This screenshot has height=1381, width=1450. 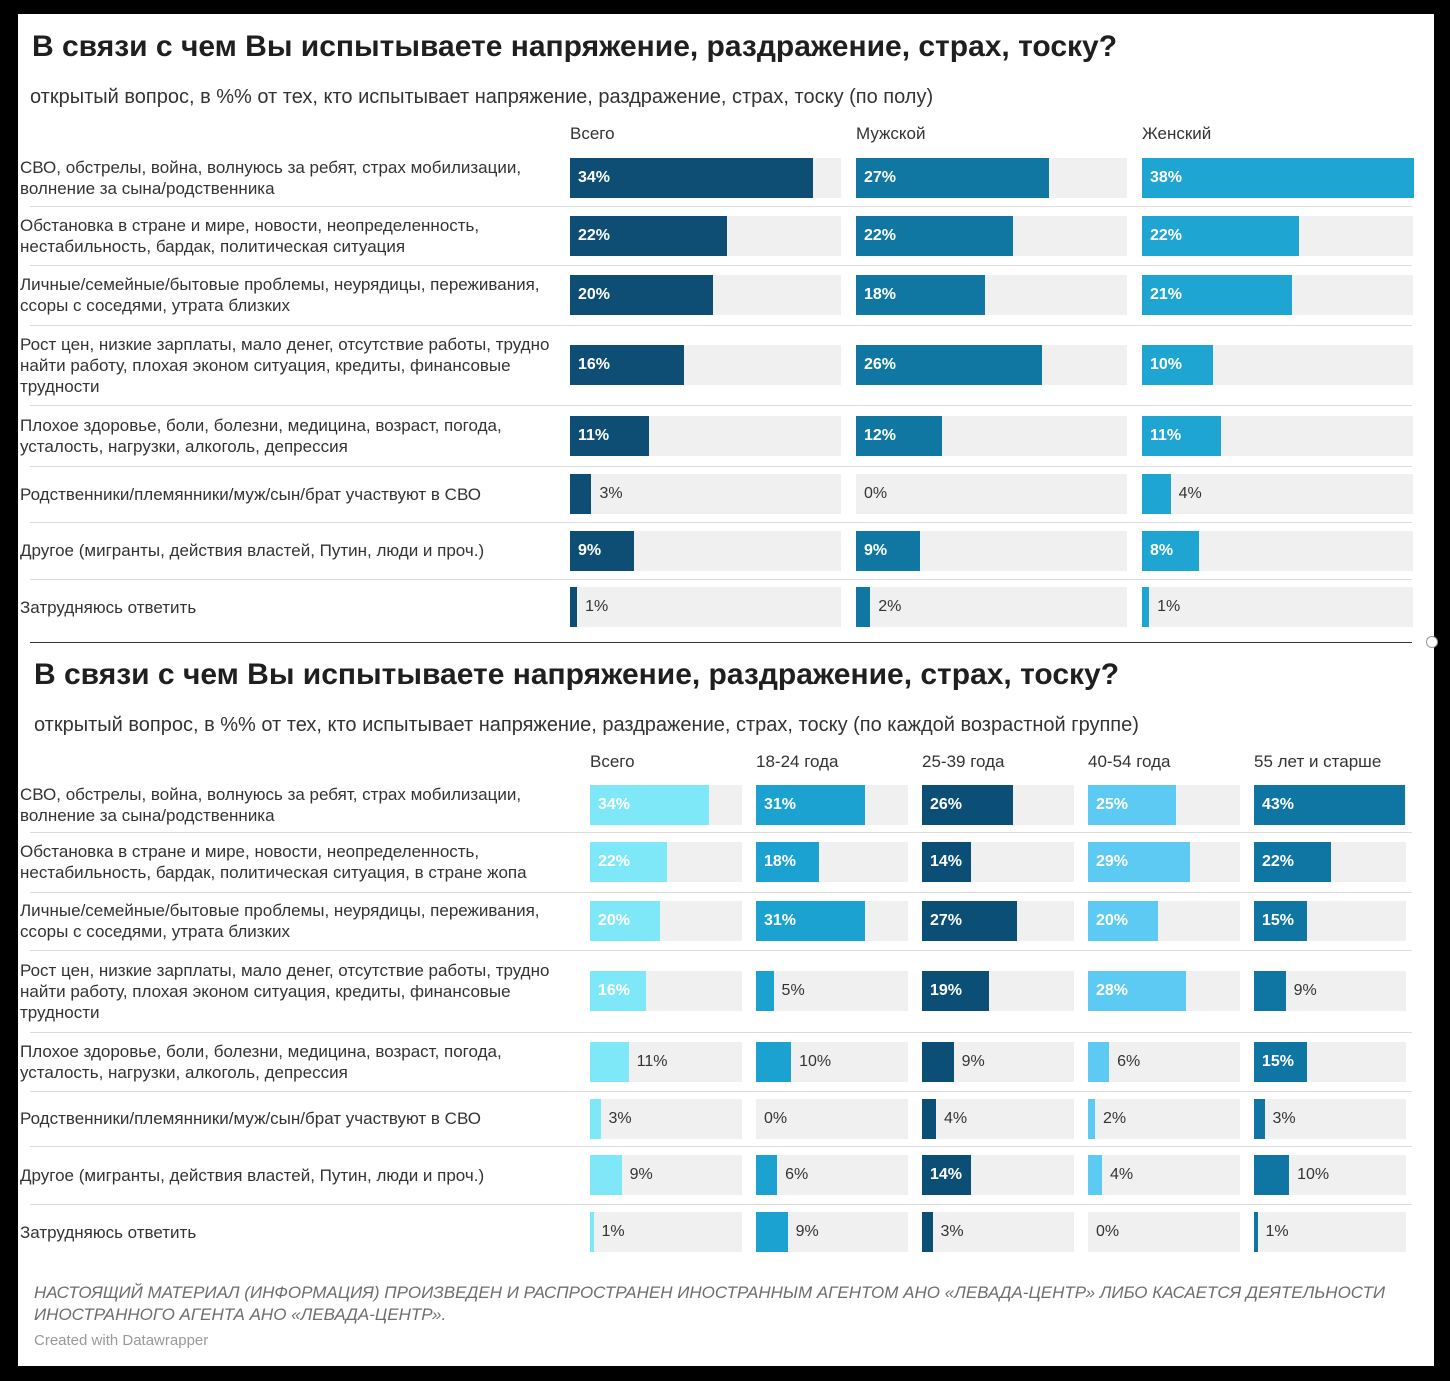 What do you see at coordinates (1330, 1061) in the screenshot?
I see `bar-track: 15%` at bounding box center [1330, 1061].